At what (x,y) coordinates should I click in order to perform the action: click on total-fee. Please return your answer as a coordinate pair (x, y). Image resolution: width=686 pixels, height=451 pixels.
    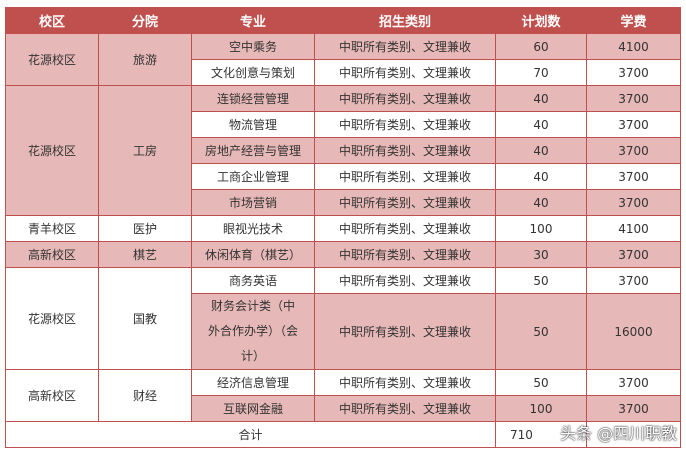
    Looking at the image, I should click on (633, 434).